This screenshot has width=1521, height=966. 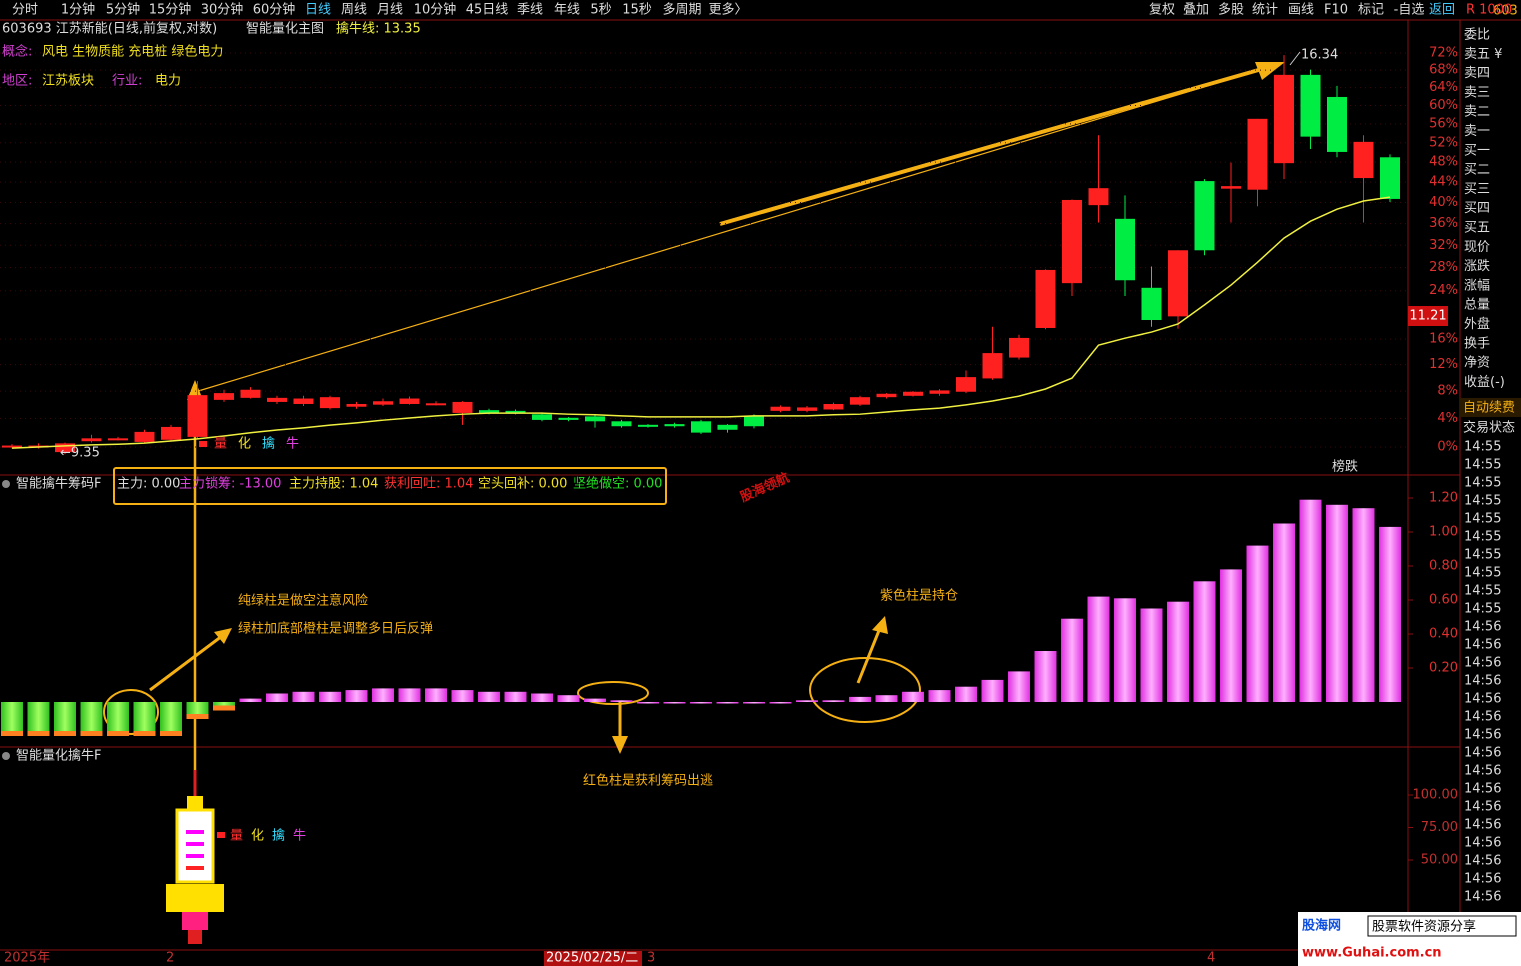 What do you see at coordinates (203, 444) in the screenshot?
I see `signal-mark` at bounding box center [203, 444].